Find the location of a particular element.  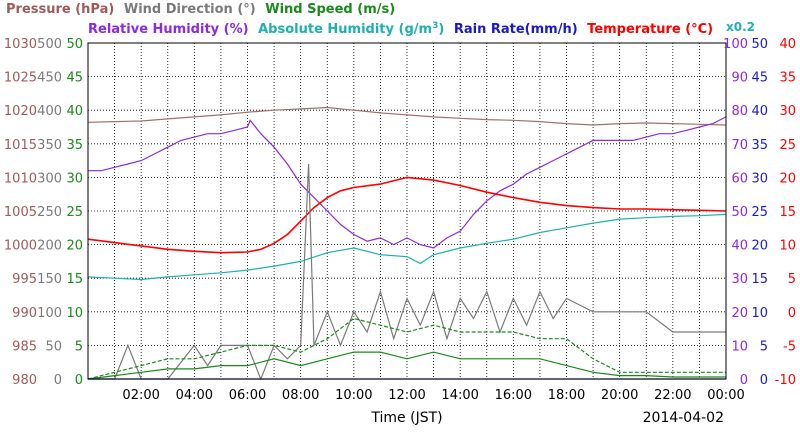

x-tick-label: 16:00 is located at coordinates (513, 395).